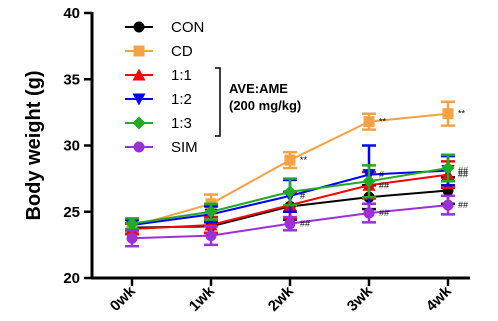  What do you see at coordinates (463, 171) in the screenshot?
I see `significance-label-1-2: ##` at bounding box center [463, 171].